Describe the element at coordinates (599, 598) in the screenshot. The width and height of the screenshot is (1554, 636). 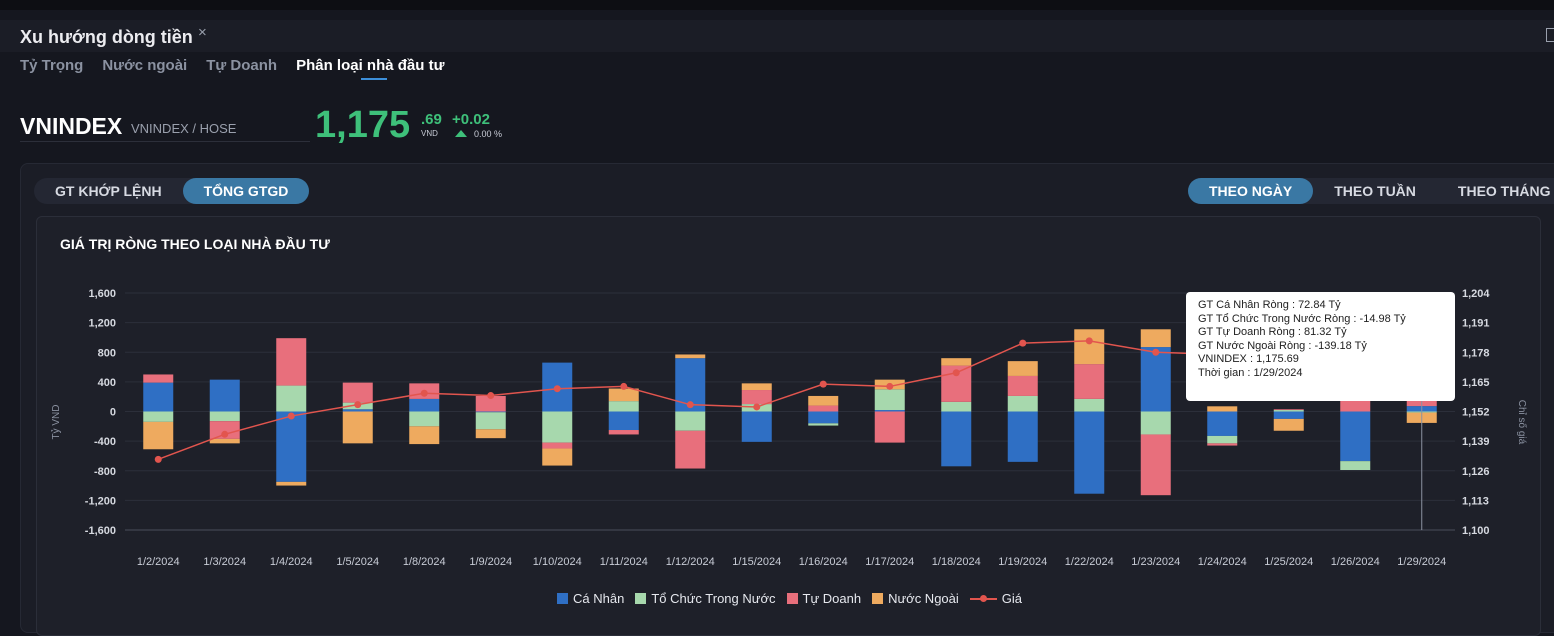
I see `legend-label: Cá Nhân` at that location.